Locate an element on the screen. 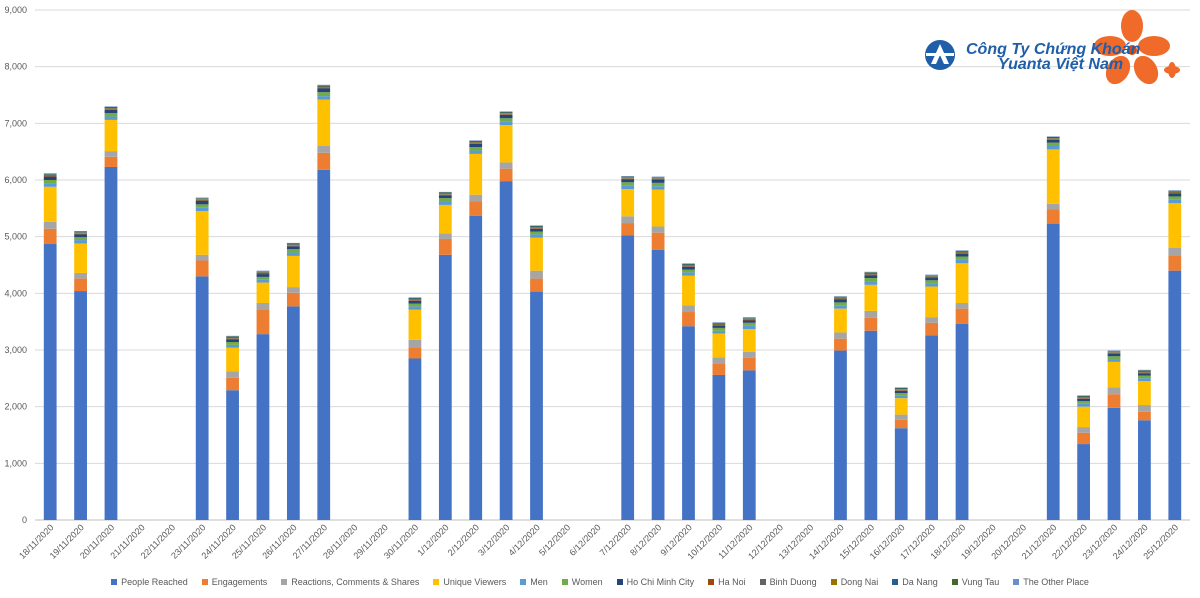  brand-name: Công Ty Chứng Khoán Yuanta Việt Nam is located at coordinates (1053, 57).